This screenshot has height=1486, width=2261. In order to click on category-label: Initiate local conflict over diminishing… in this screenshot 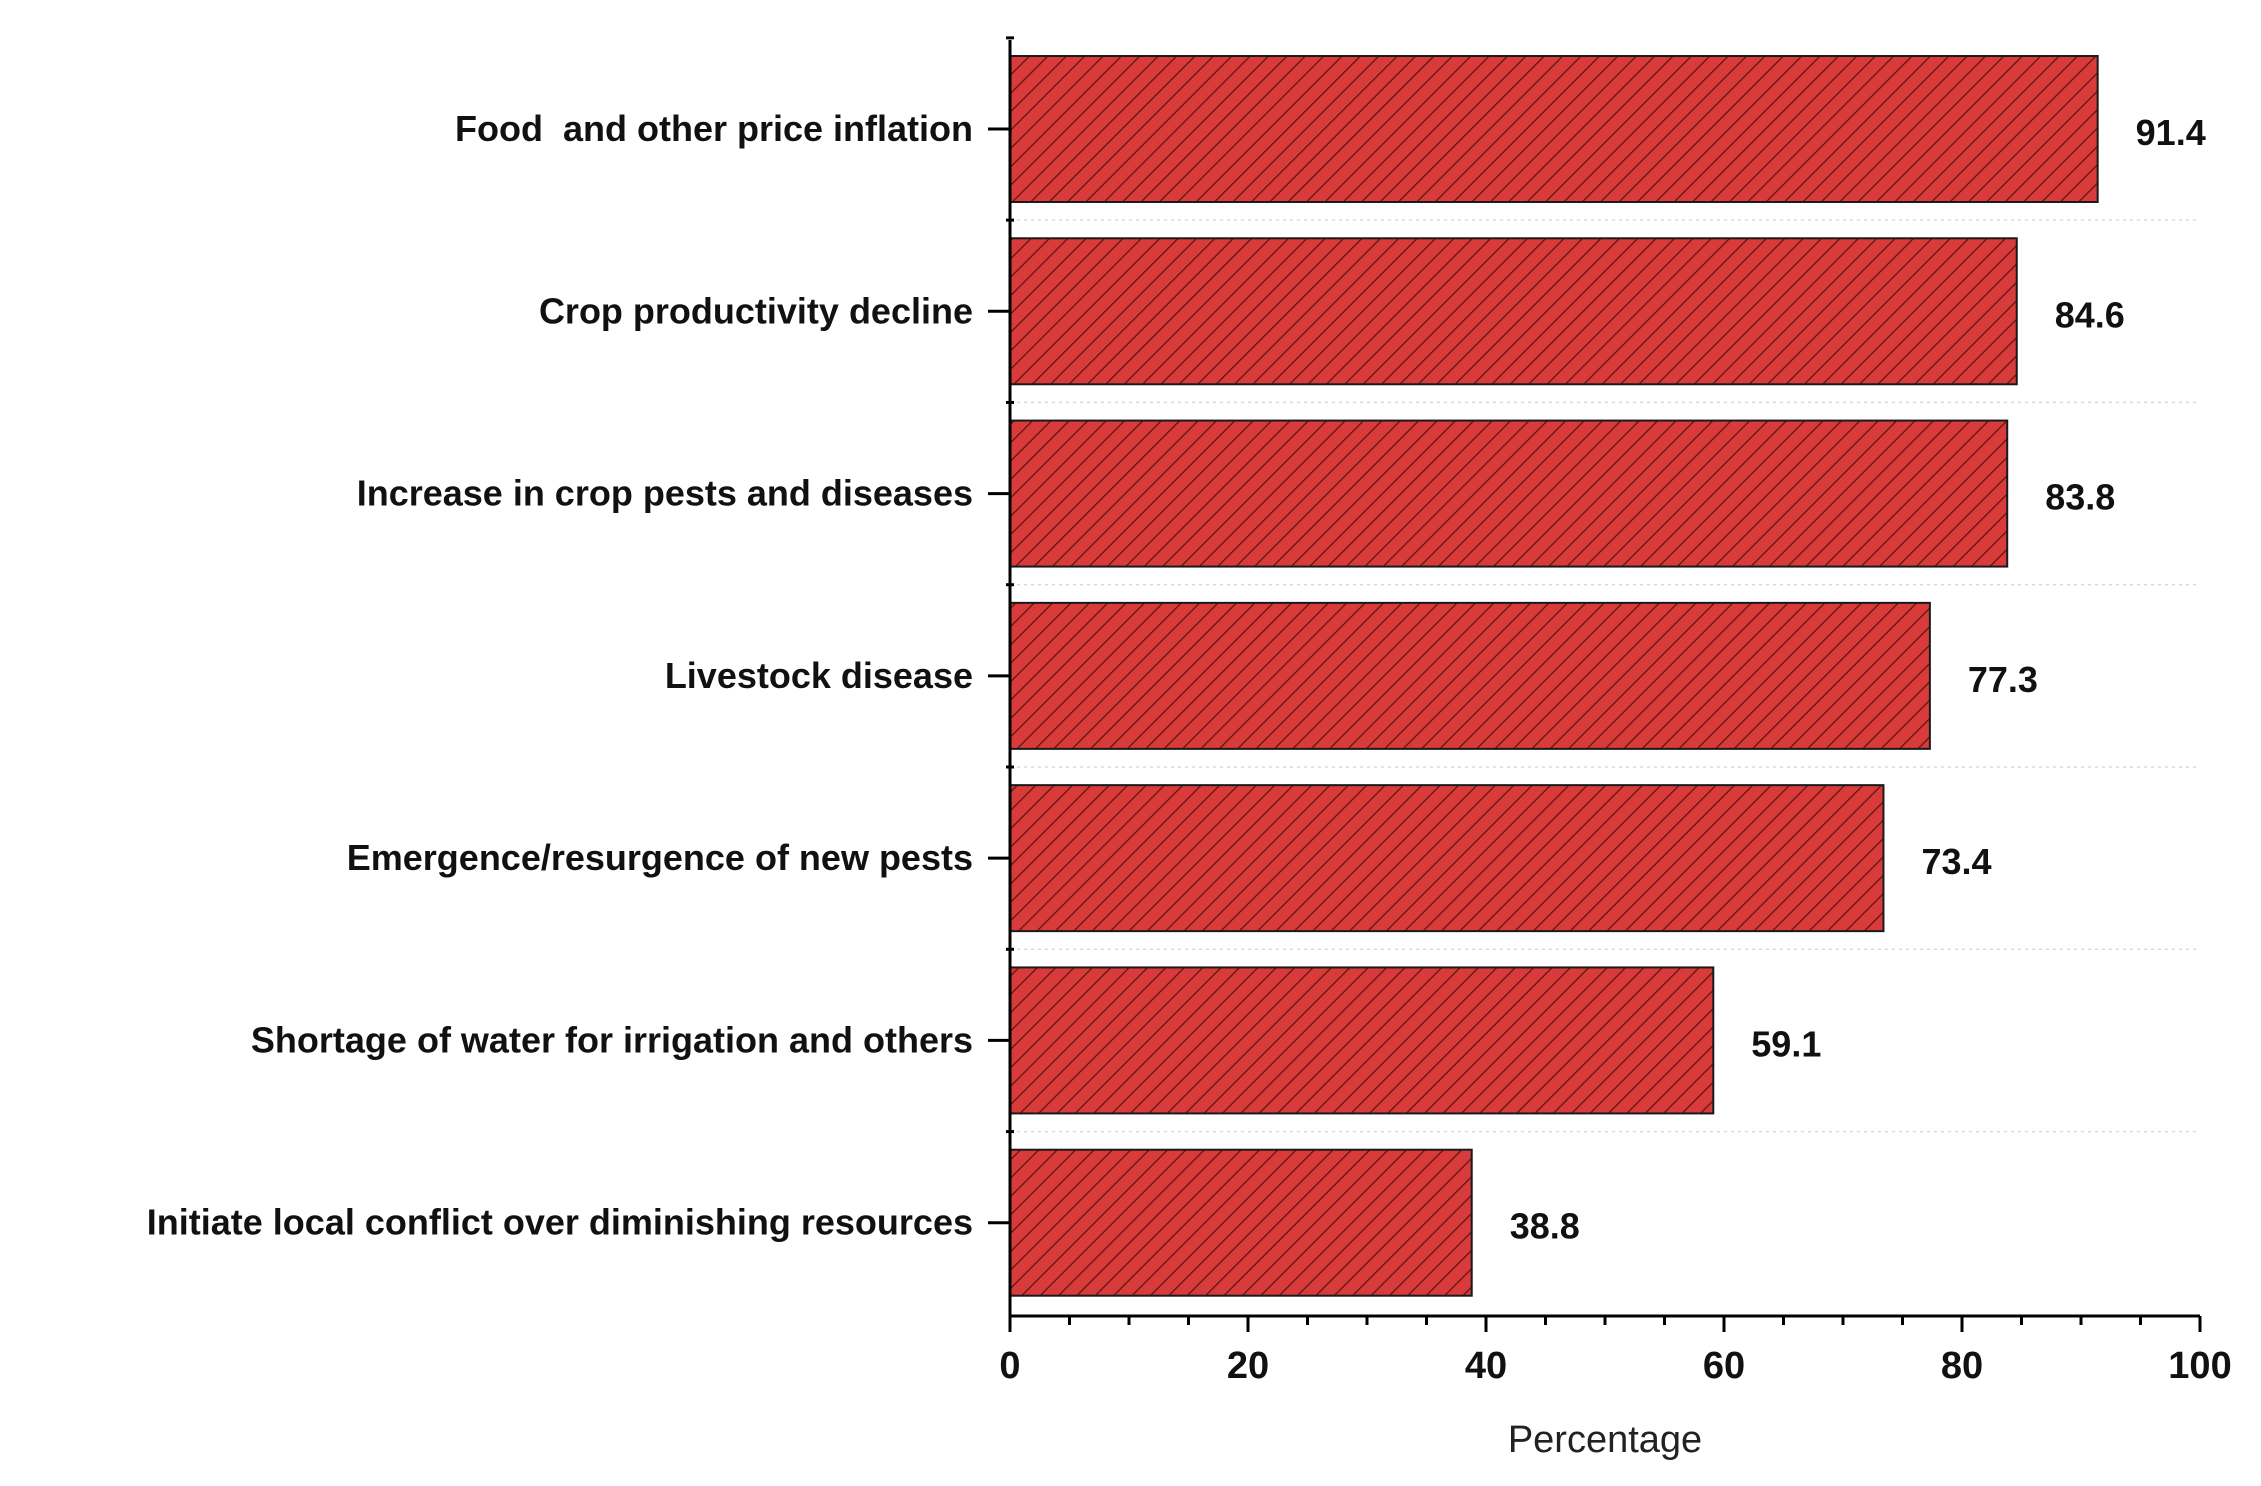, I will do `click(560, 1222)`.